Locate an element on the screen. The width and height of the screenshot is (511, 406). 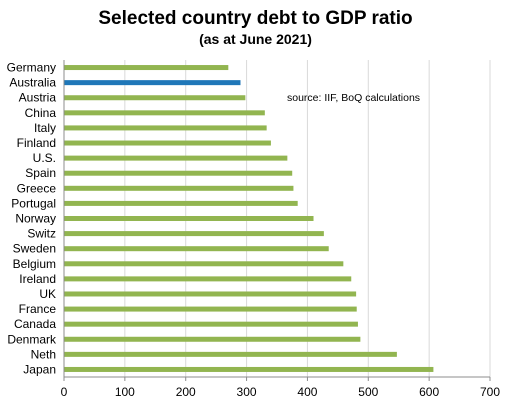
category-label: Switz is located at coordinates (41, 234).